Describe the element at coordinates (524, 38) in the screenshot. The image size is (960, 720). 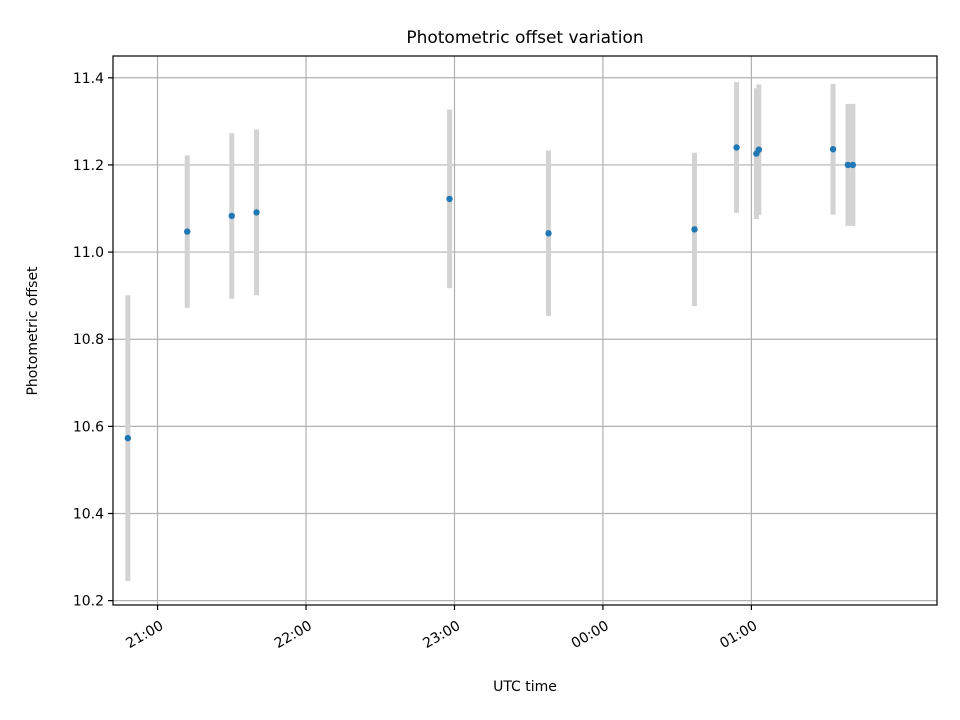
I see `chart-title: Photometric offset variation` at that location.